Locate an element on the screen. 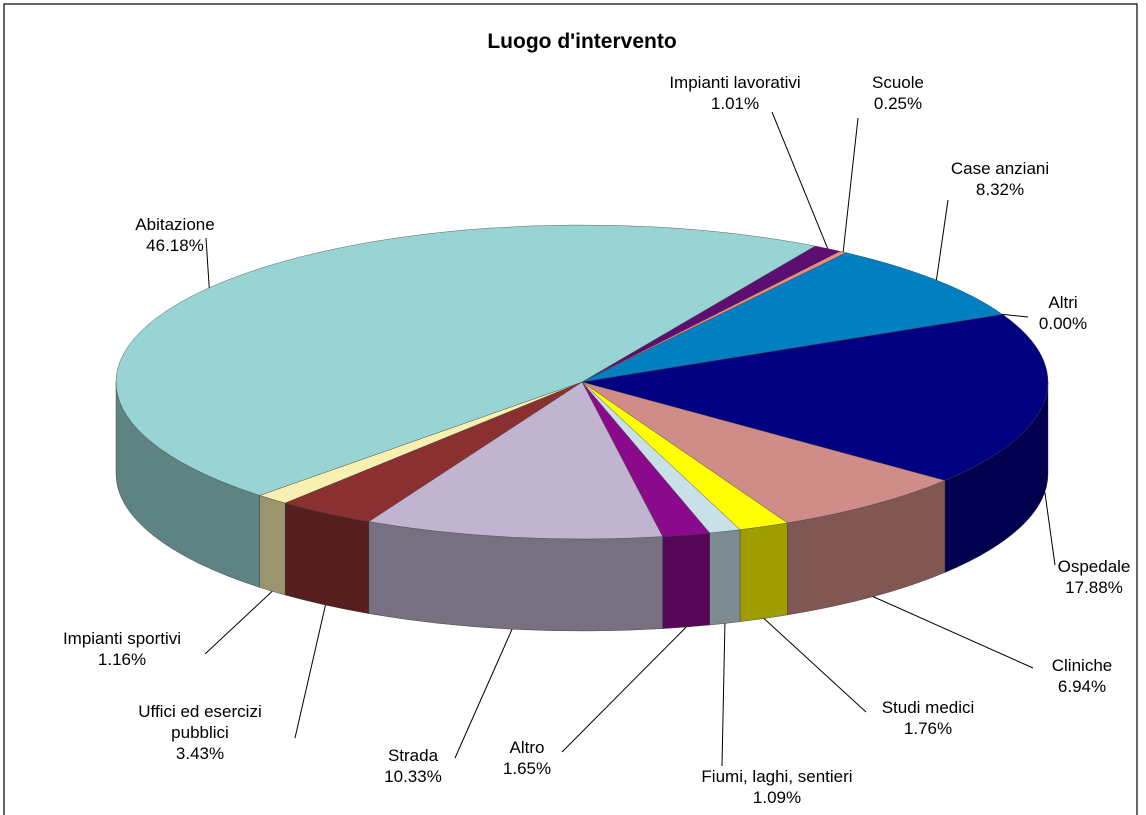 This screenshot has width=1146, height=815. label-name: Case anziani is located at coordinates (1000, 168).